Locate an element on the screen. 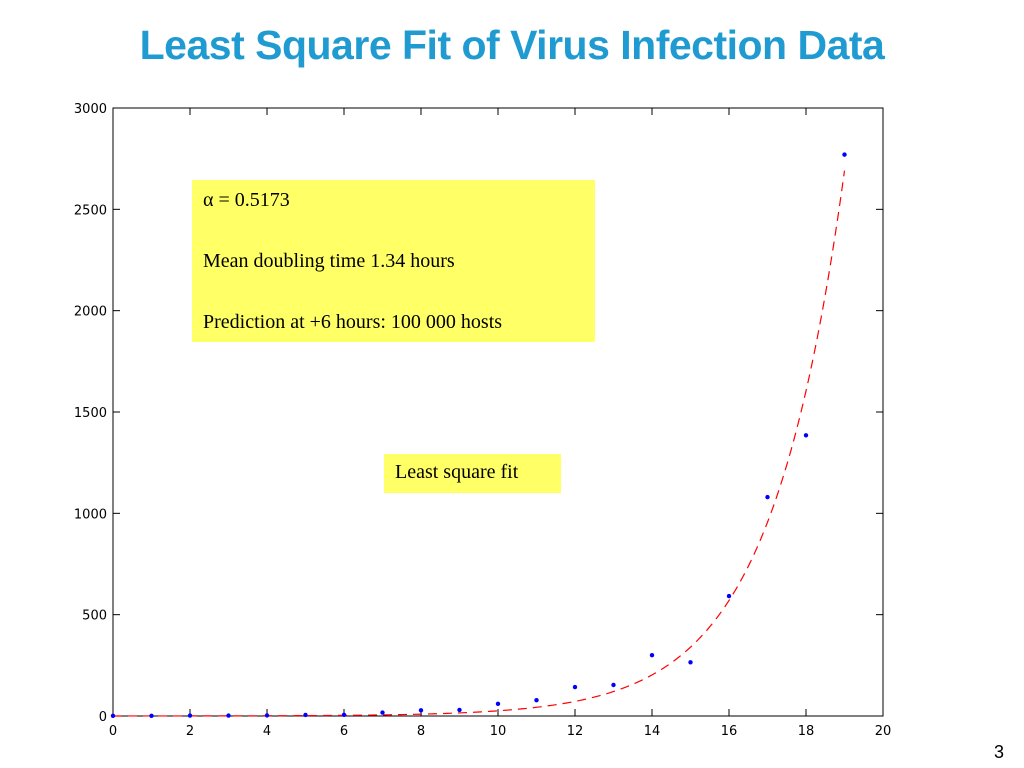  x-tick-label: 12 is located at coordinates (575, 731).